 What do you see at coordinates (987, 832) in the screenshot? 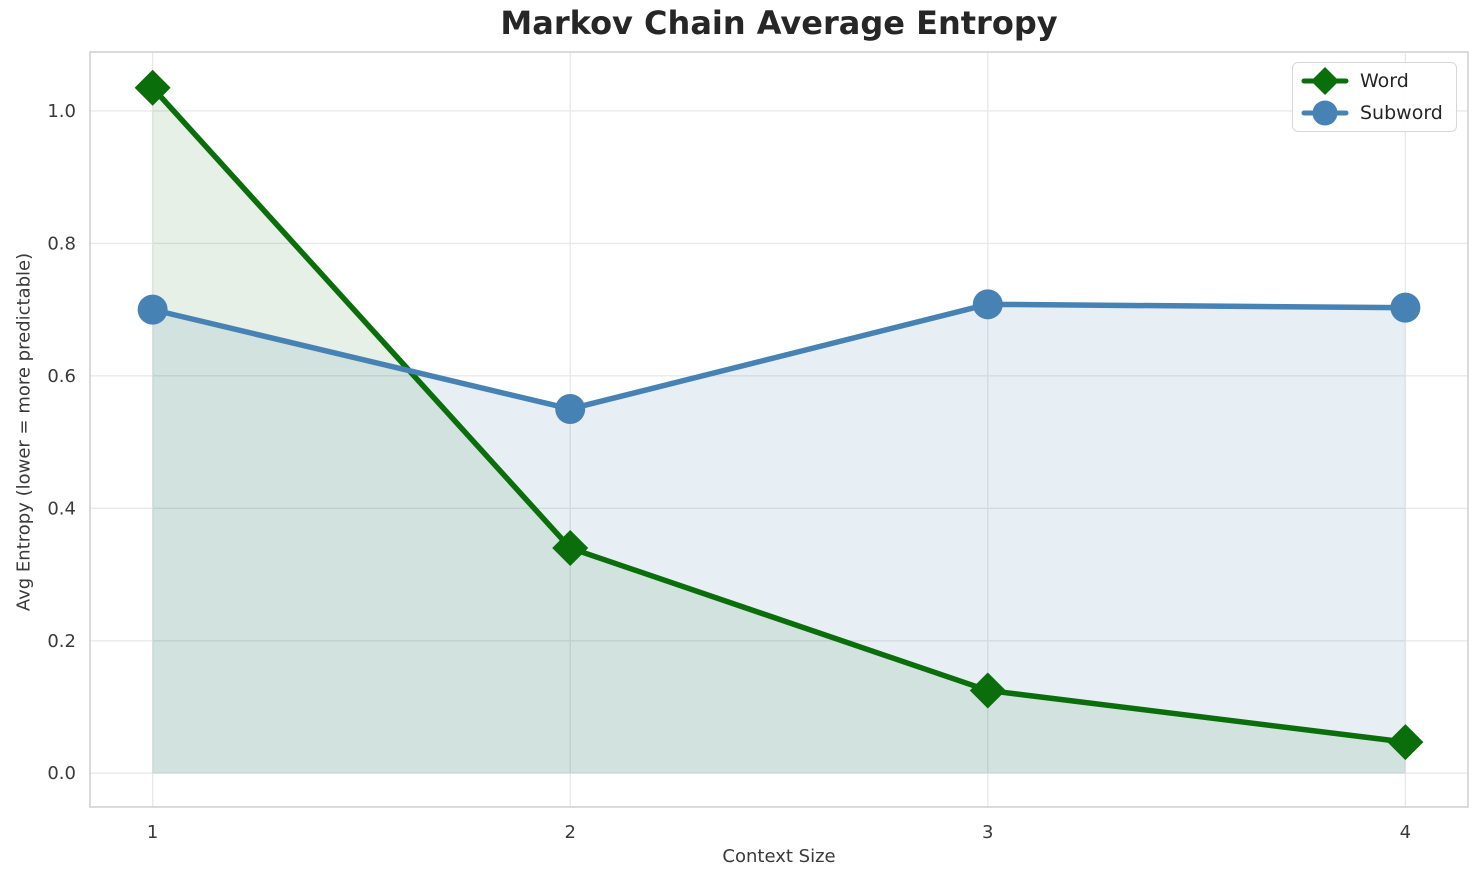
I see `svg-text: 3` at bounding box center [987, 832].